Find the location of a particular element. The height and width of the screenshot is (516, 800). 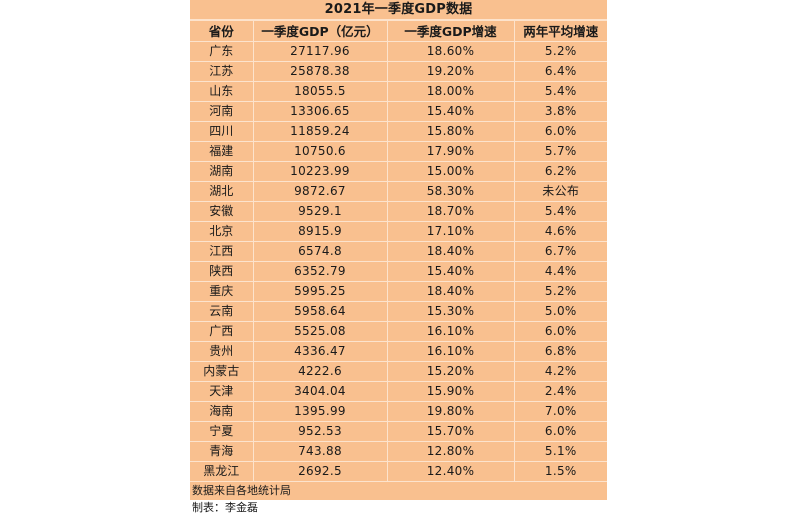

table-row: 天津 3404.04 15.90% 2.4% is located at coordinates (398, 391).